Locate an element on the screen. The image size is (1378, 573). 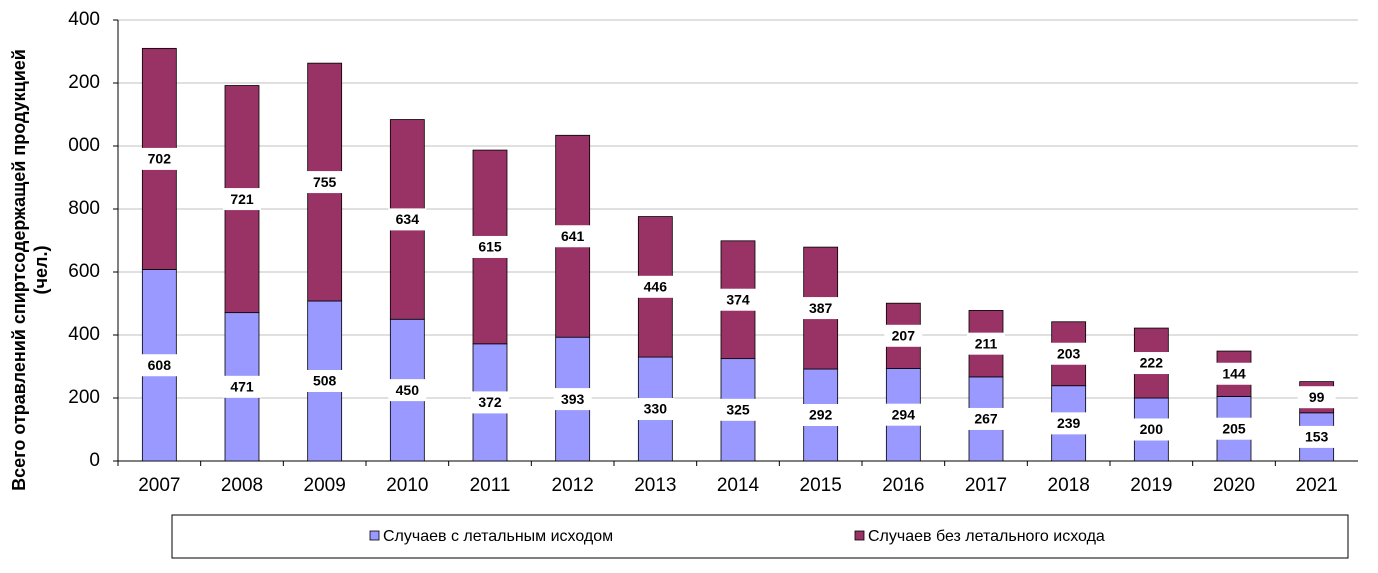
value-label: 634 is located at coordinates (408, 219).